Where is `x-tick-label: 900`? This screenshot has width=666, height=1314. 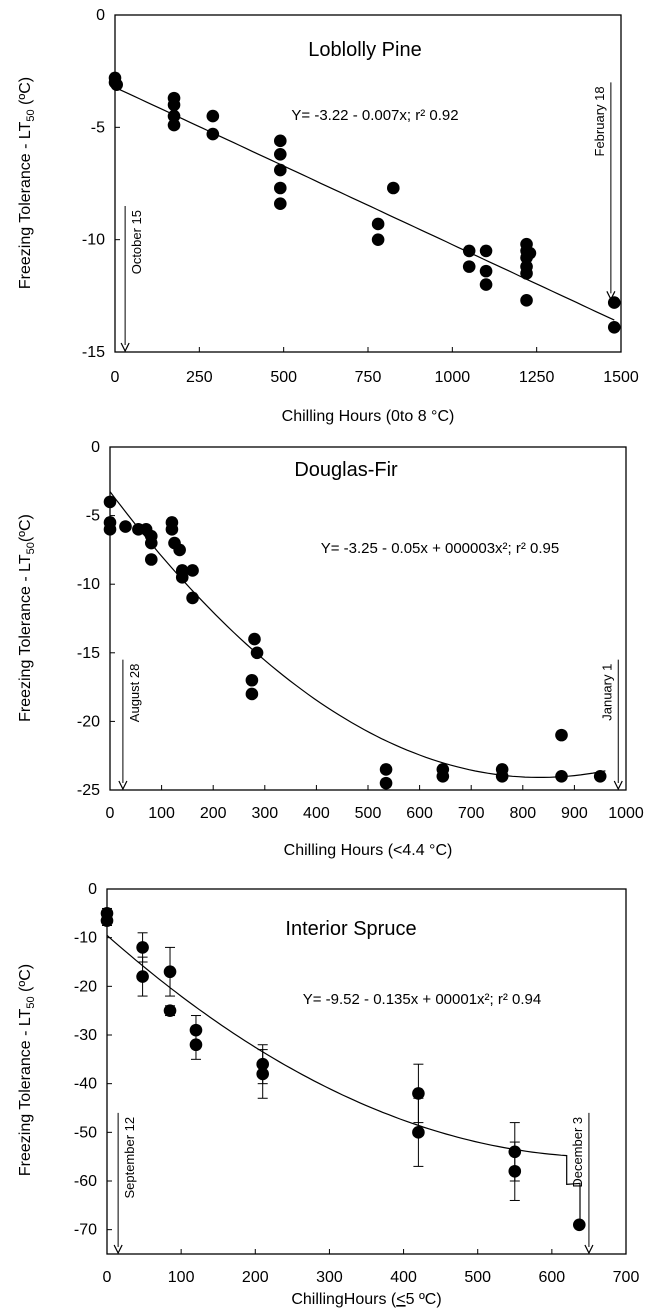 x-tick-label: 900 is located at coordinates (574, 813).